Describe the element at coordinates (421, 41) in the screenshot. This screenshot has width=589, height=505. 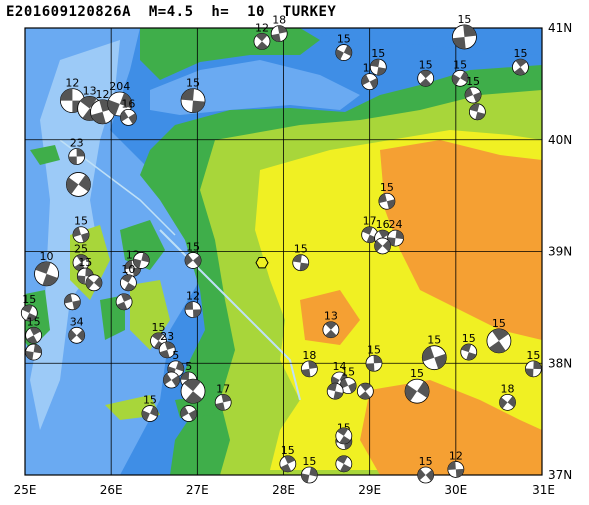
I see `black-sea` at that location.